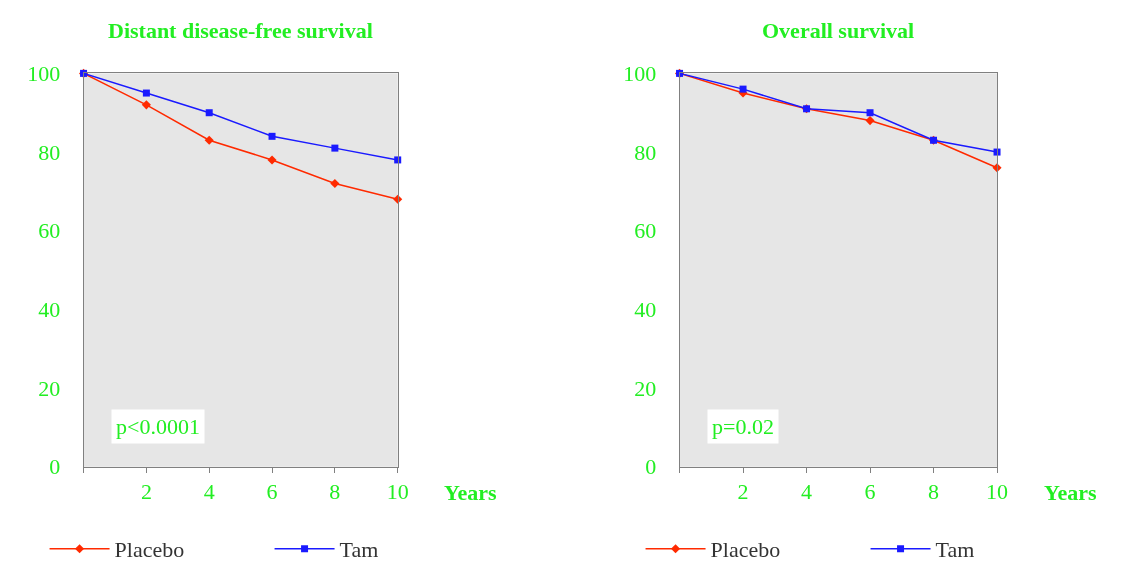 The width and height of the screenshot is (1125, 583). Describe the element at coordinates (838, 30) in the screenshot. I see `chart-title: Overall survival` at that location.